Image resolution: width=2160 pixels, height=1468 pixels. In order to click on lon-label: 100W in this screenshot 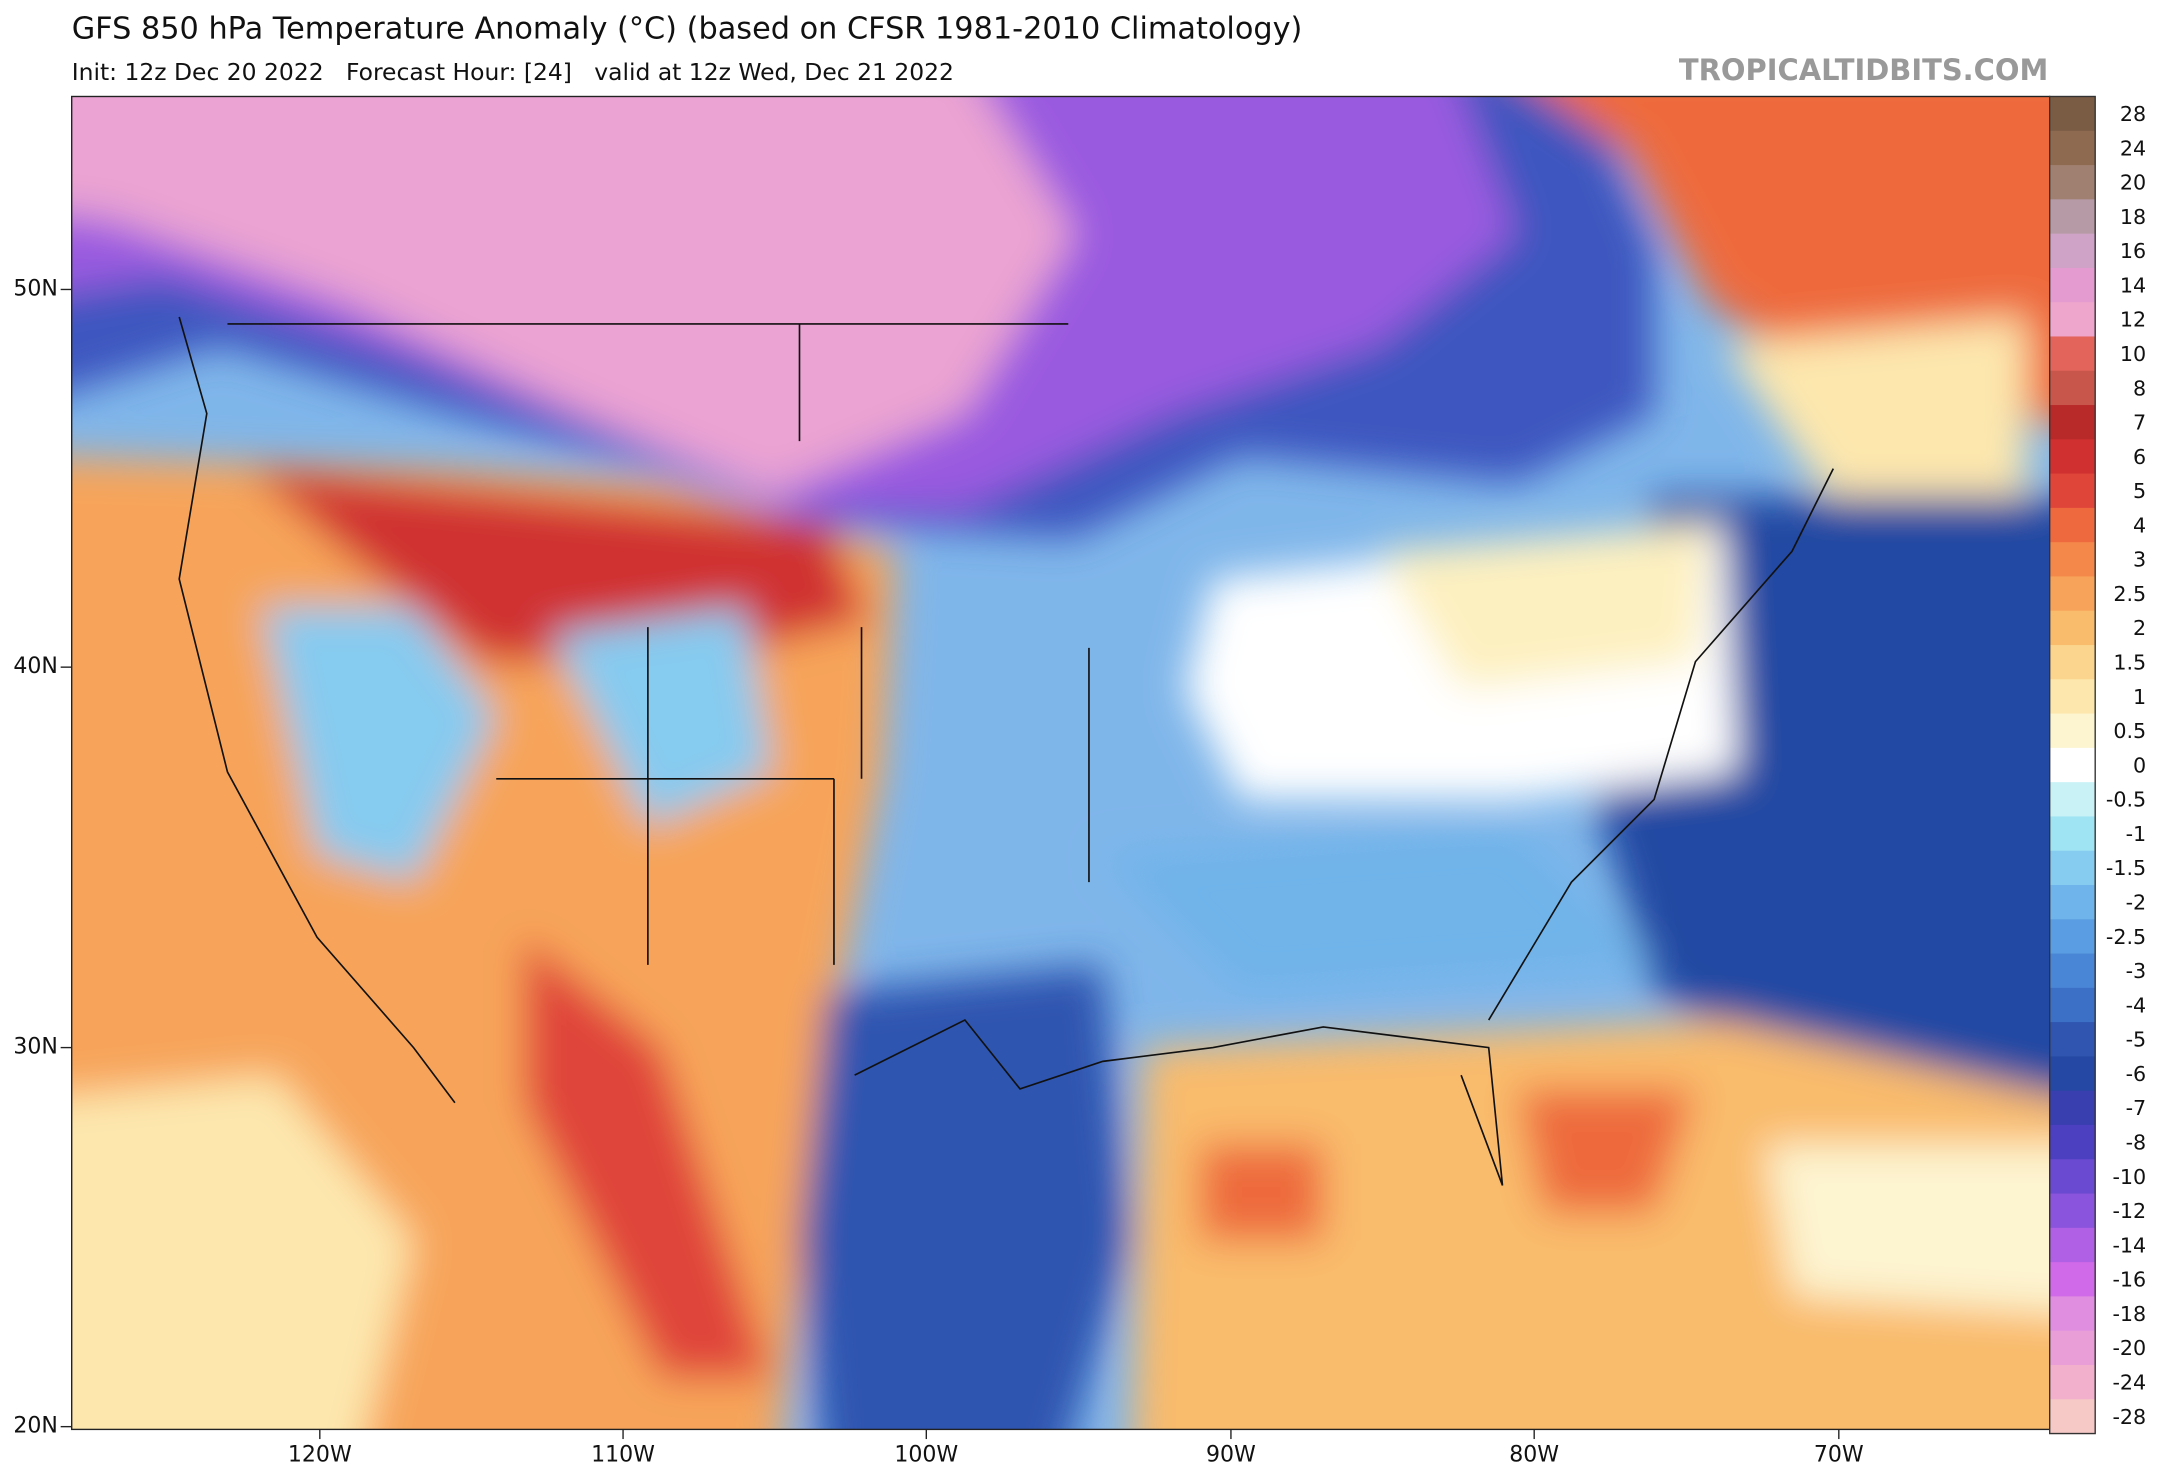, I will do `click(926, 1455)`.